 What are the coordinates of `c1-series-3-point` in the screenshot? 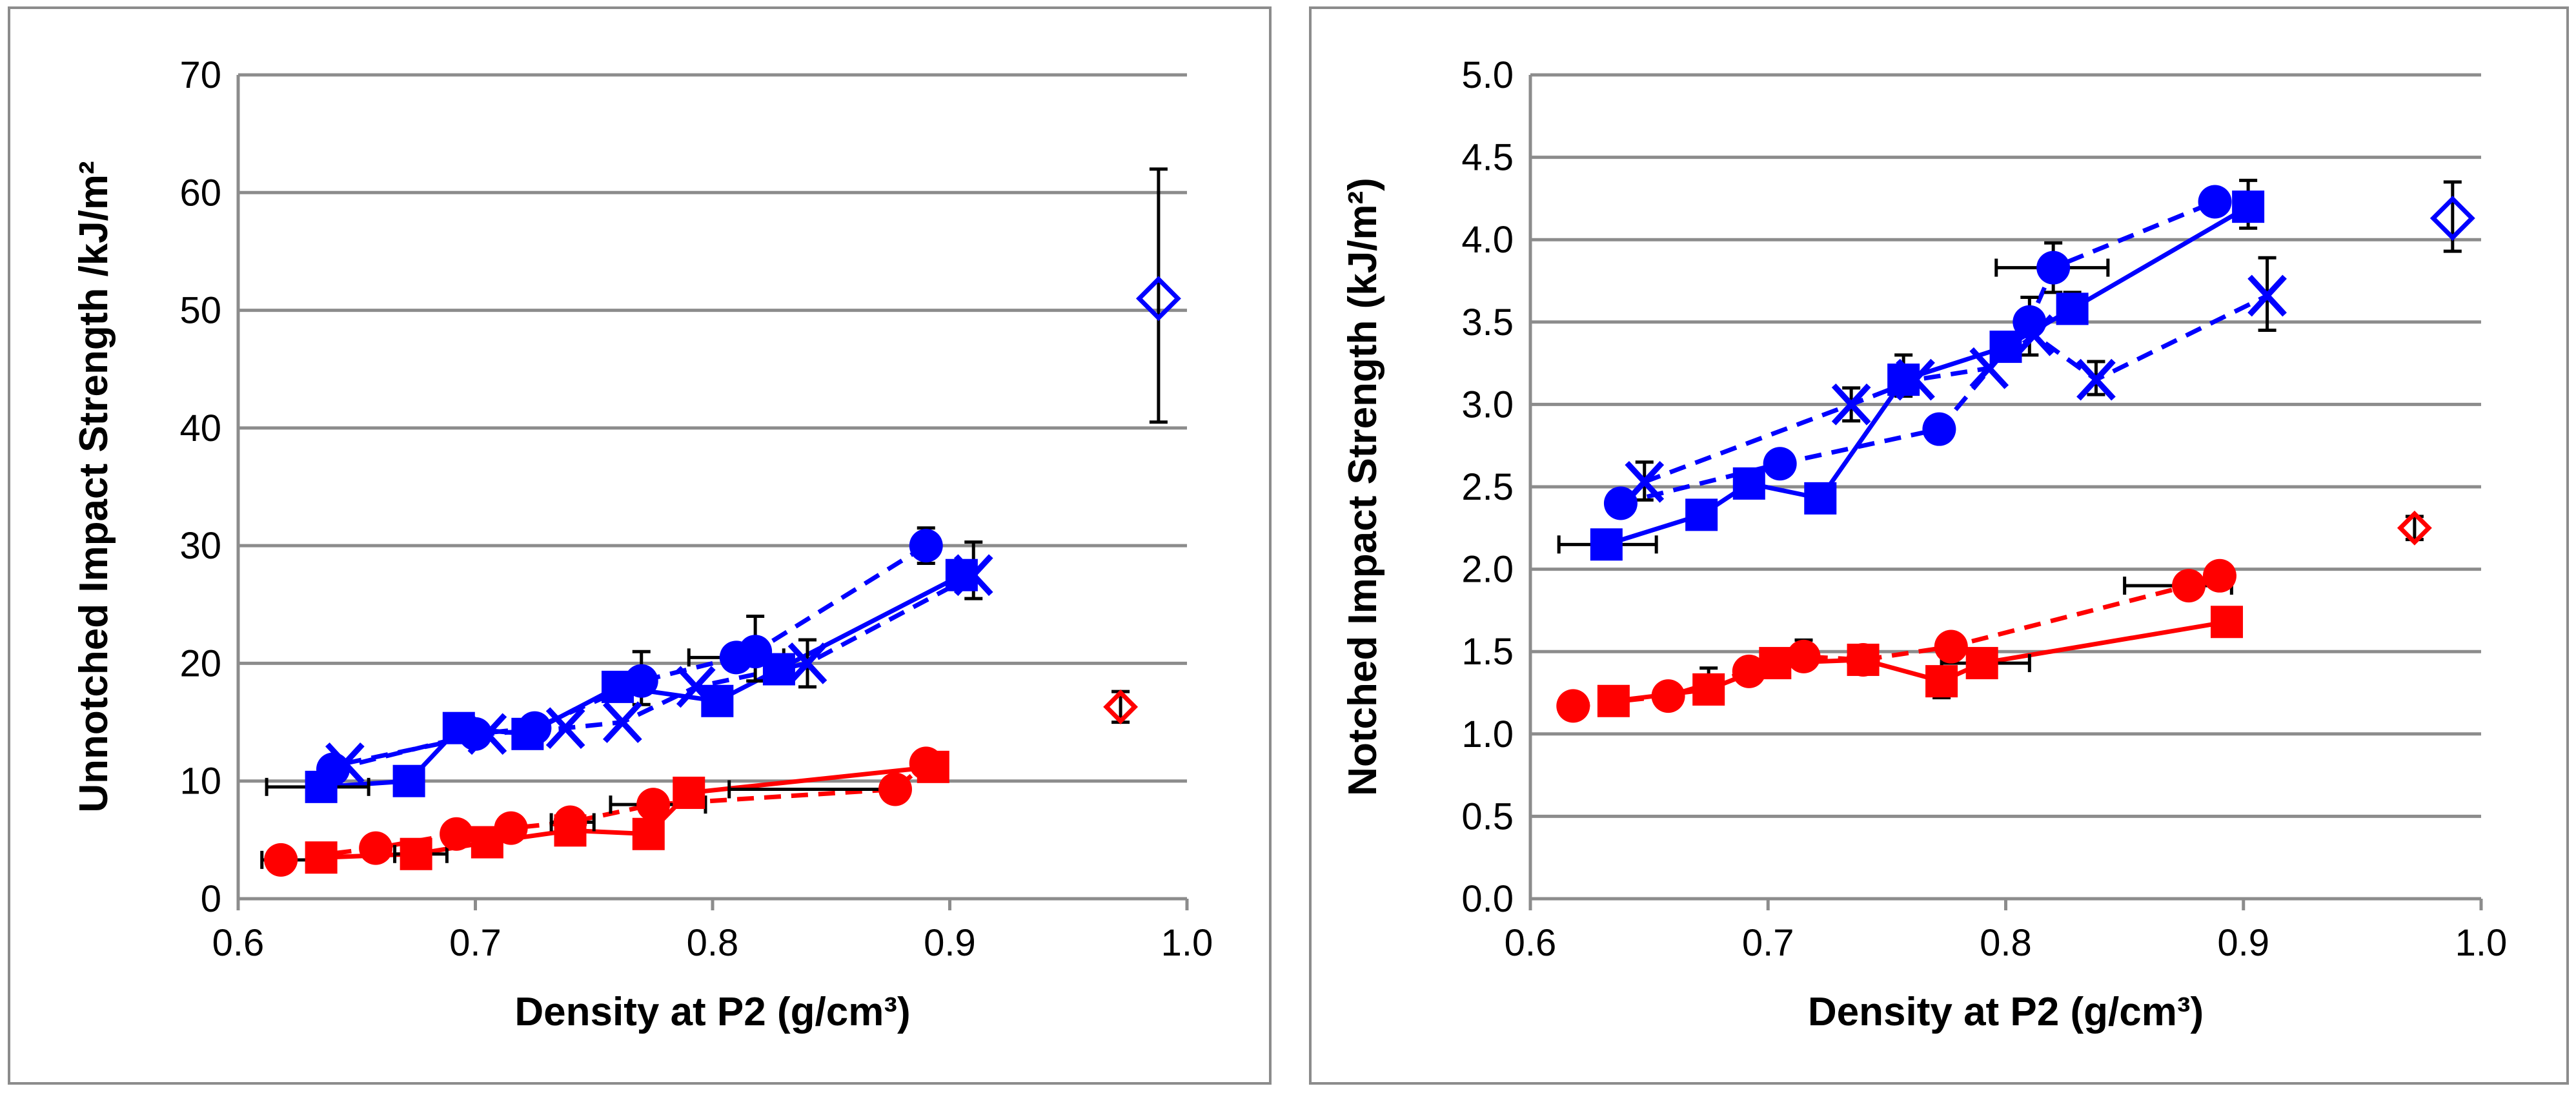 It's located at (2452, 219).